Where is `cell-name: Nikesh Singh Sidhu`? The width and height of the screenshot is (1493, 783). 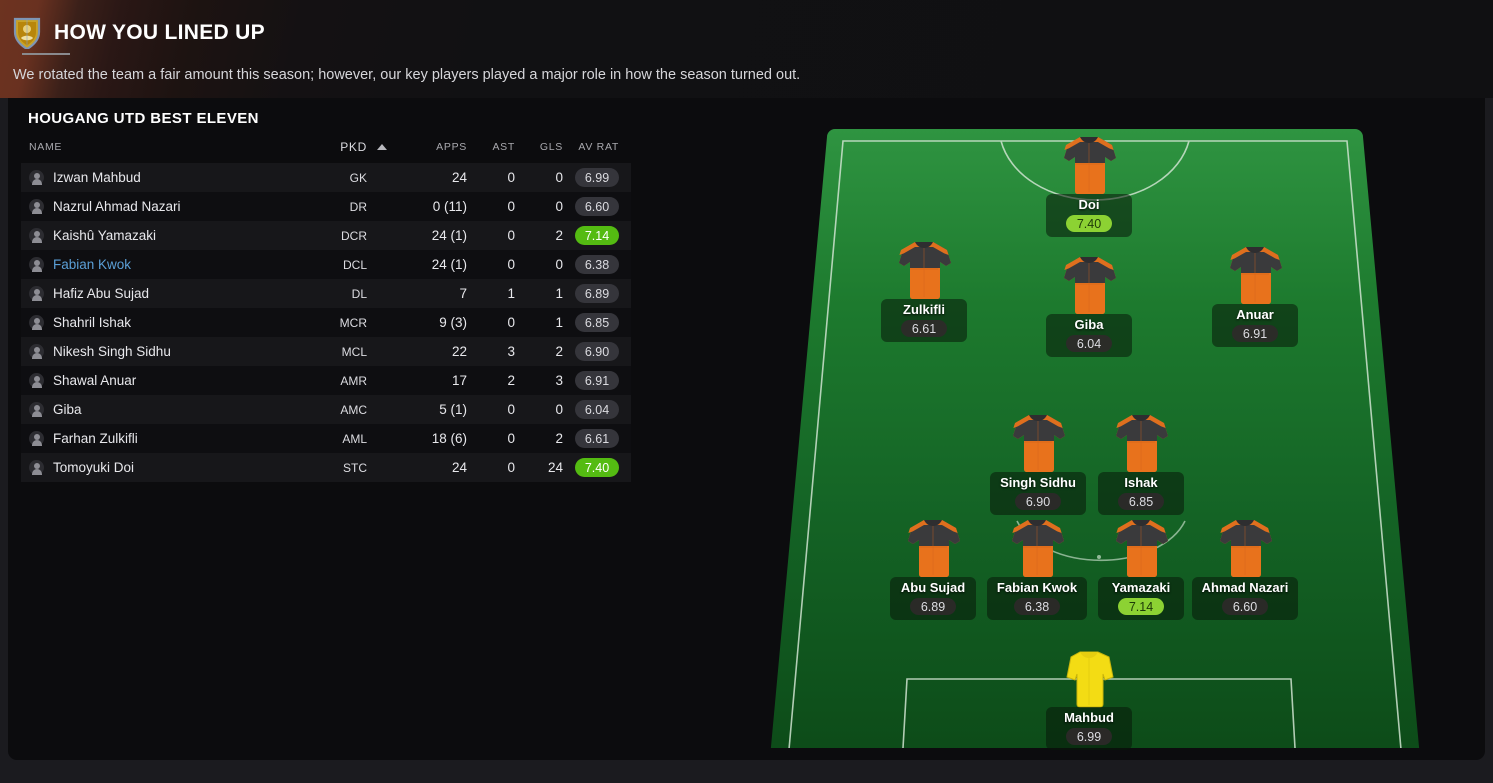
cell-name: Nikesh Singh Sidhu is located at coordinates (166, 351).